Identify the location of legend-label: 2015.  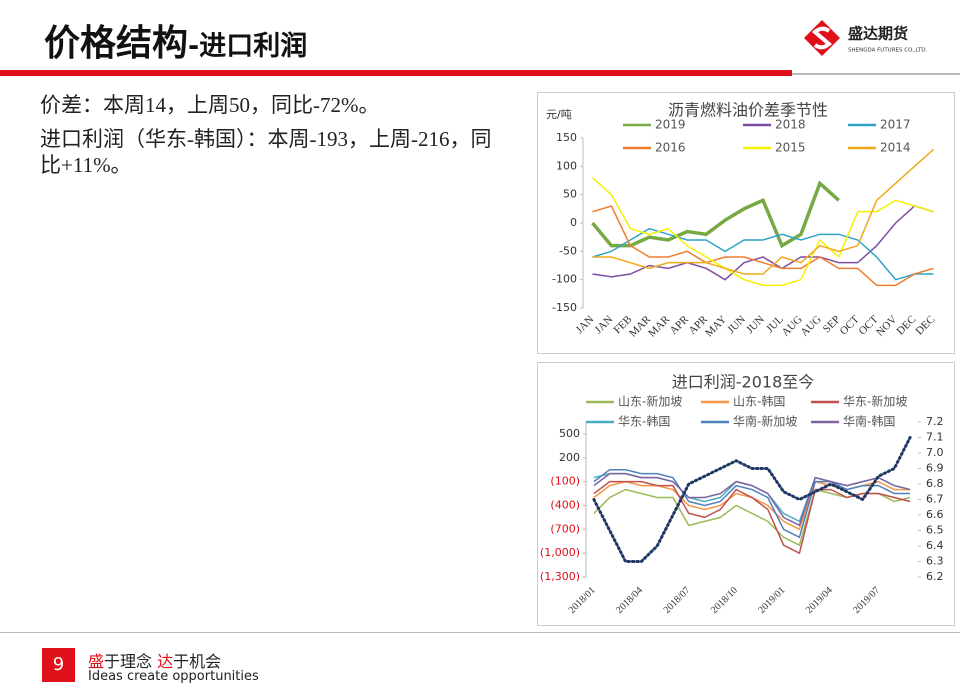
(790, 148).